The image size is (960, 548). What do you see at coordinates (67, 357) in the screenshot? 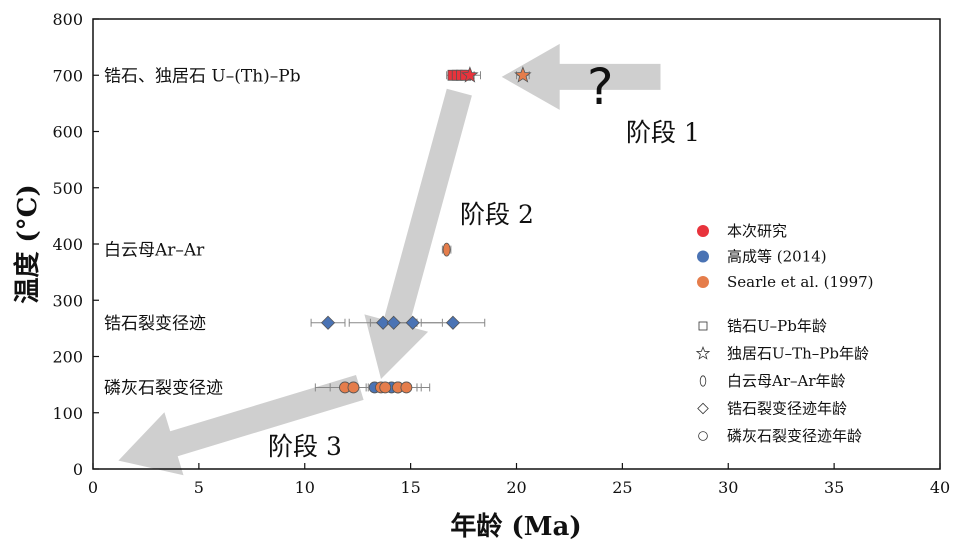
I see `y-tick-label: 200` at bounding box center [67, 357].